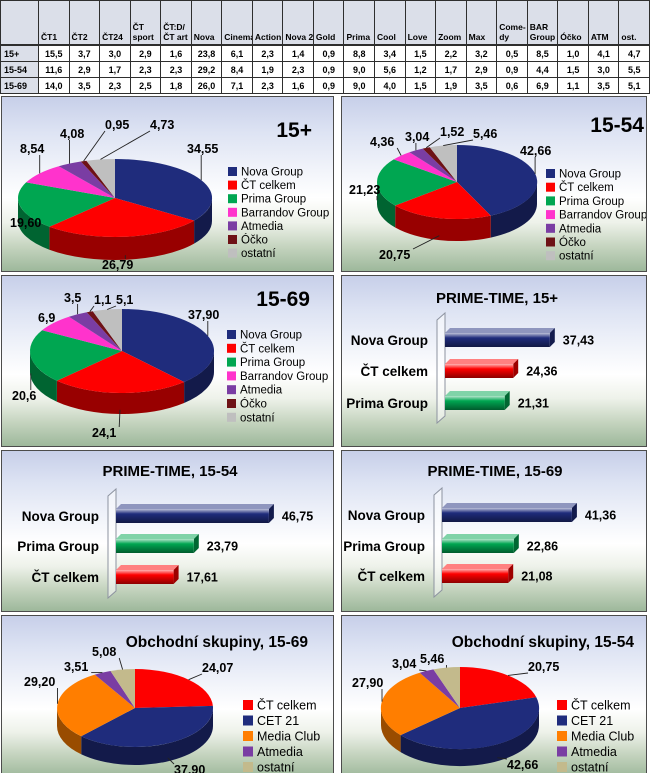 Image resolution: width=650 pixels, height=773 pixels. What do you see at coordinates (145, 23) in the screenshot?
I see `column-header: ČT sport` at bounding box center [145, 23].